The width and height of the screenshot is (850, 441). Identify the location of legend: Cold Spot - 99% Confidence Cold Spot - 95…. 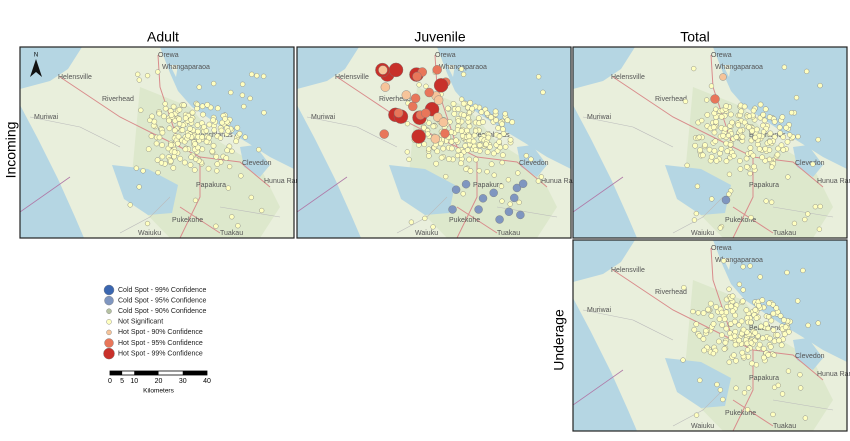
(154, 322).